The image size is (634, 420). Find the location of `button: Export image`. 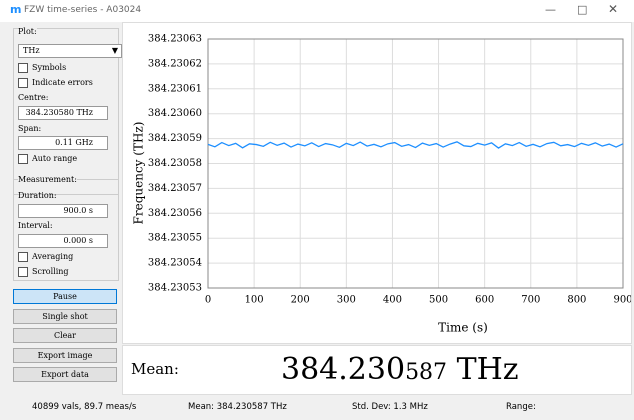

button: Export image is located at coordinates (65, 355).